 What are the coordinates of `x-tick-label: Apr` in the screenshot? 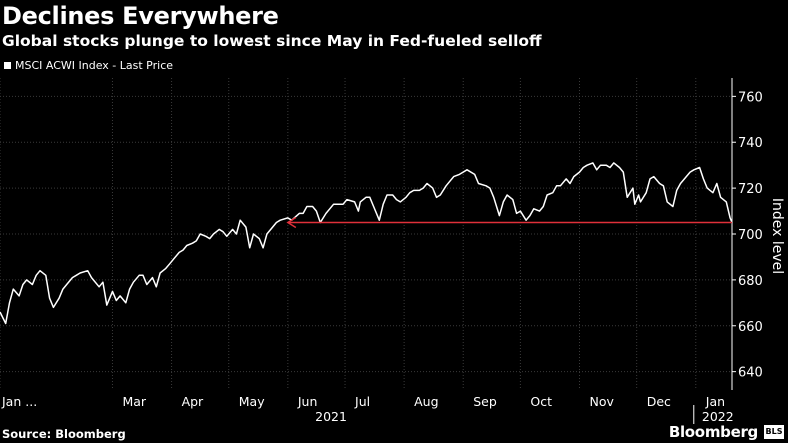 It's located at (193, 401).